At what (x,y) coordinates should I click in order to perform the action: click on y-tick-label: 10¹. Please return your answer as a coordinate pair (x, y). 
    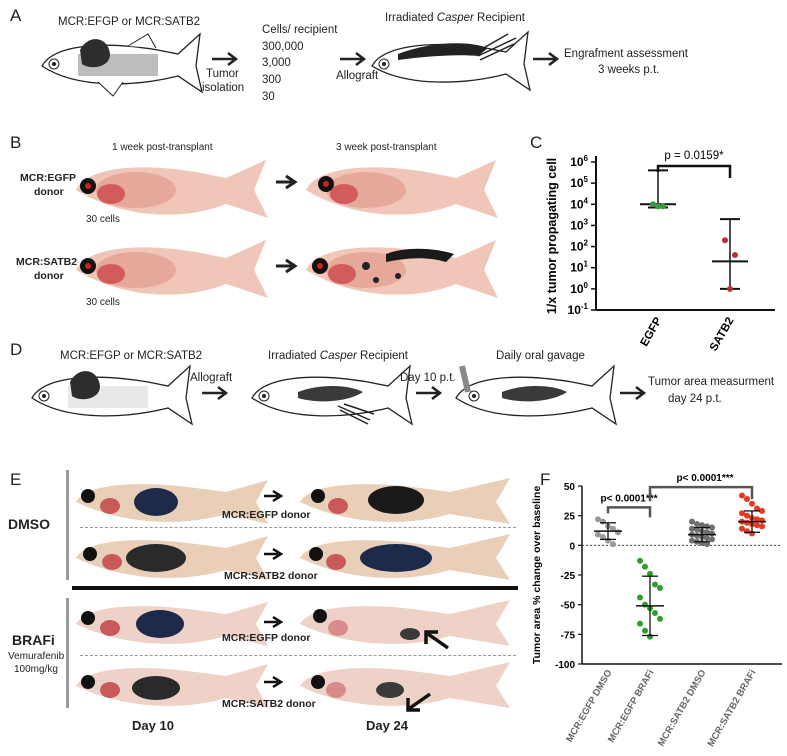
    Looking at the image, I should click on (579, 267).